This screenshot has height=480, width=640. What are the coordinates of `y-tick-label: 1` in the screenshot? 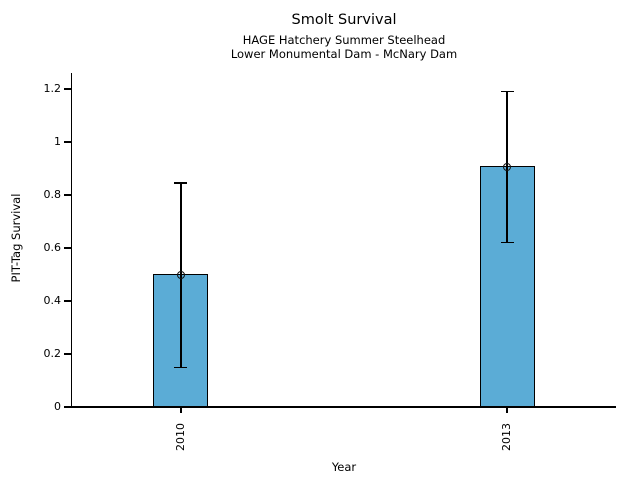 It's located at (57, 141).